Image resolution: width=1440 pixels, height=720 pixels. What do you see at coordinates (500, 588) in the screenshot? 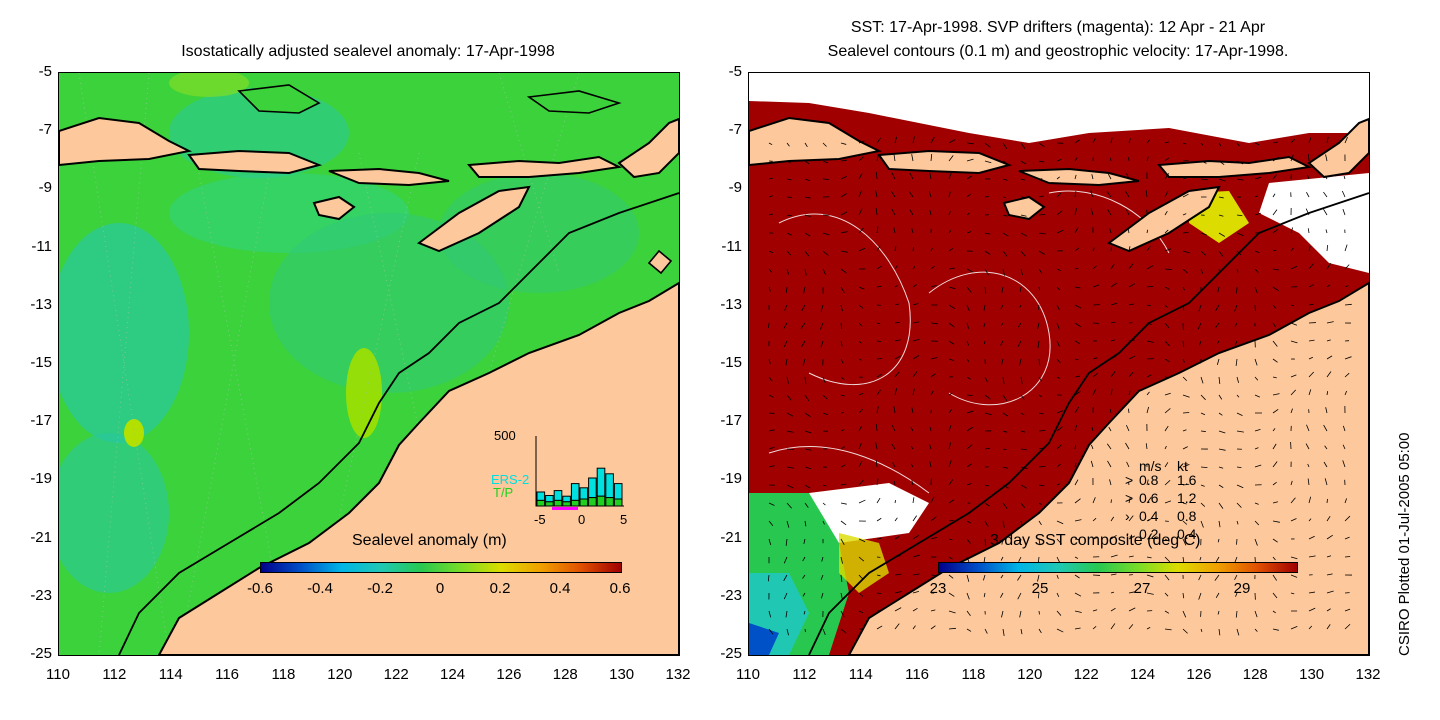
I see `colorbar-tick-label: 0.2` at bounding box center [500, 588].